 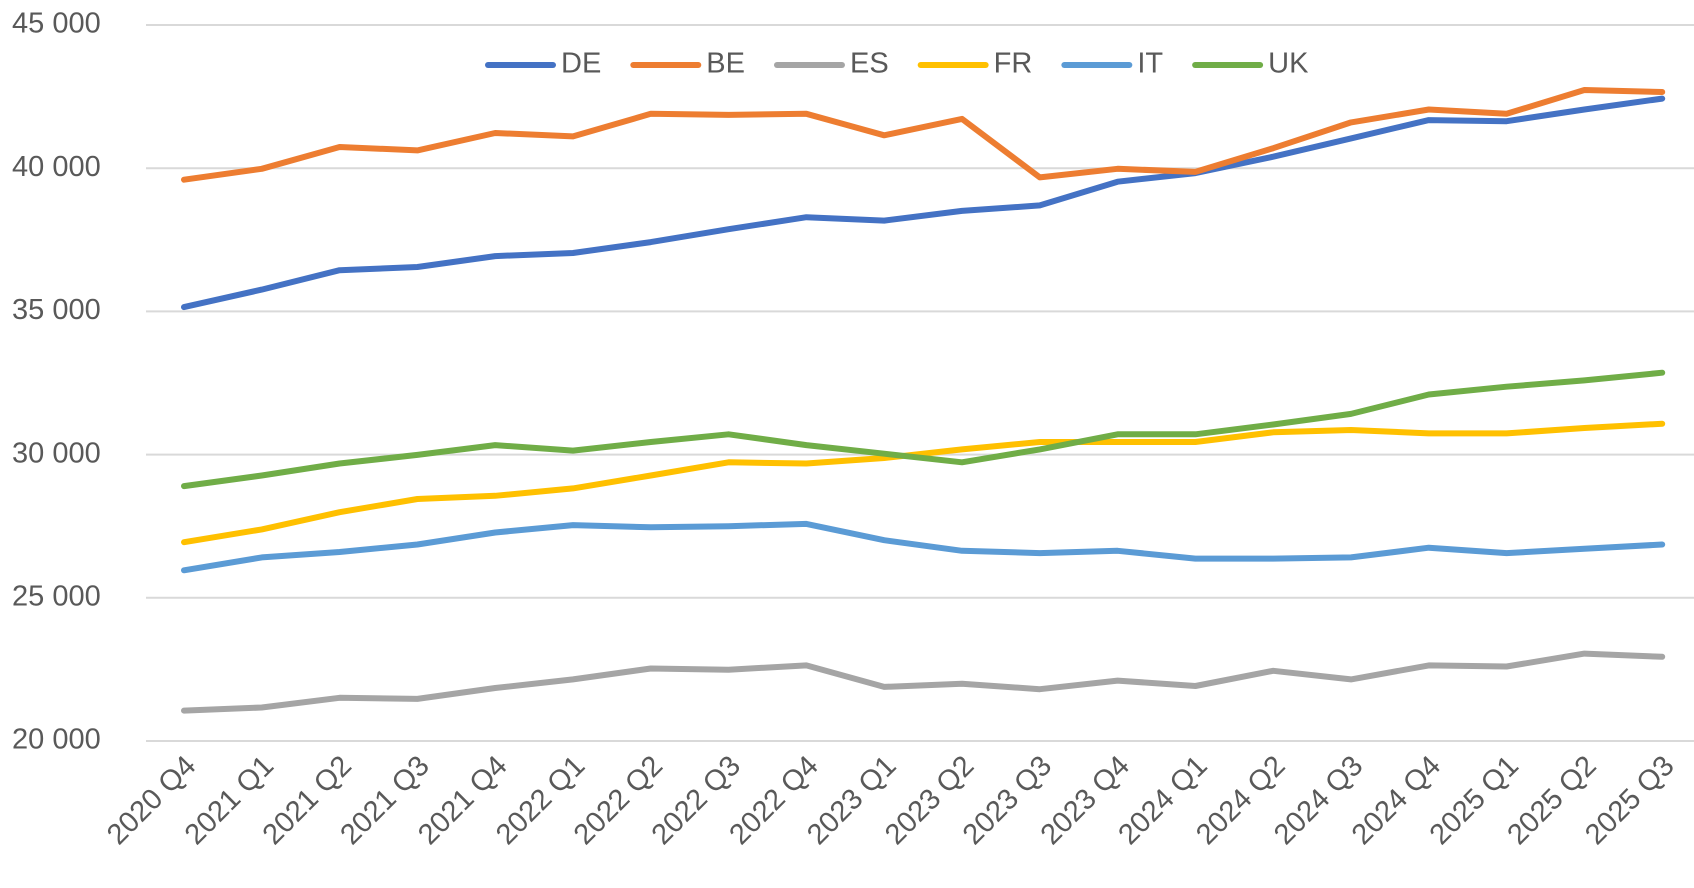 What do you see at coordinates (56, 310) in the screenshot?
I see `y-tick-label: 35 000` at bounding box center [56, 310].